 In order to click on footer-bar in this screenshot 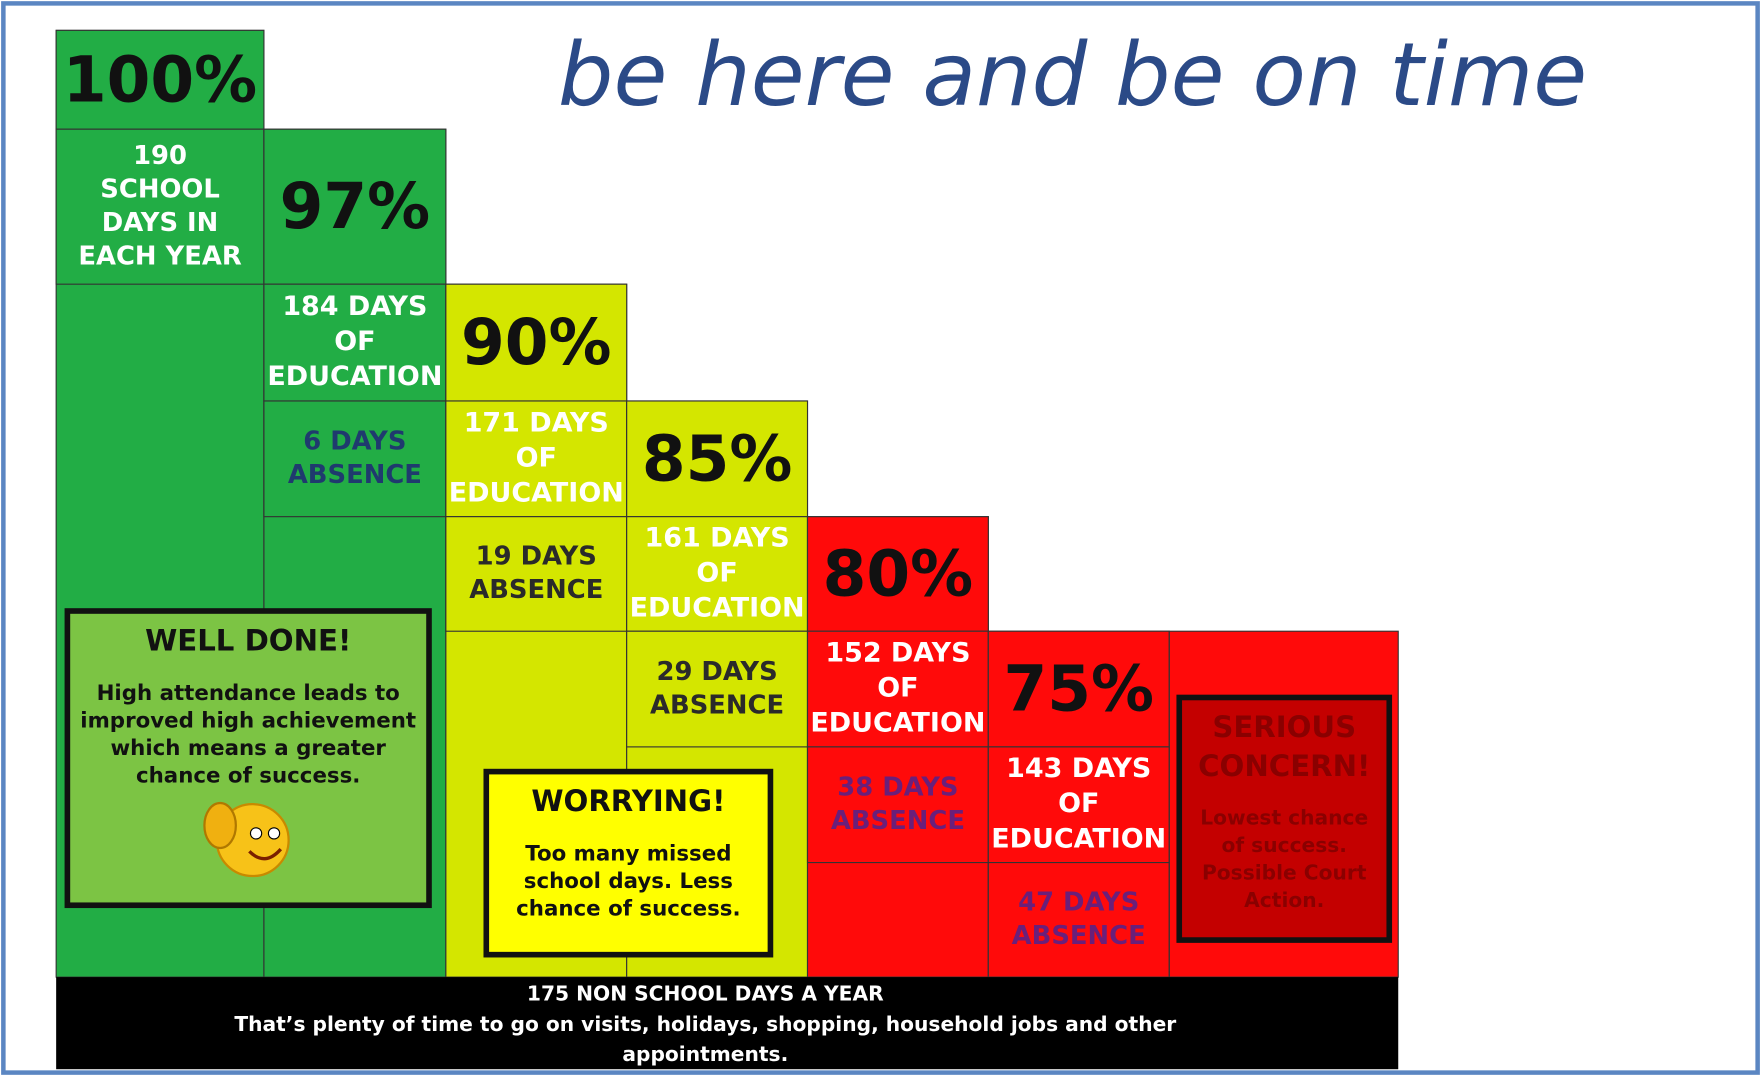, I will do `click(727, 1023)`.